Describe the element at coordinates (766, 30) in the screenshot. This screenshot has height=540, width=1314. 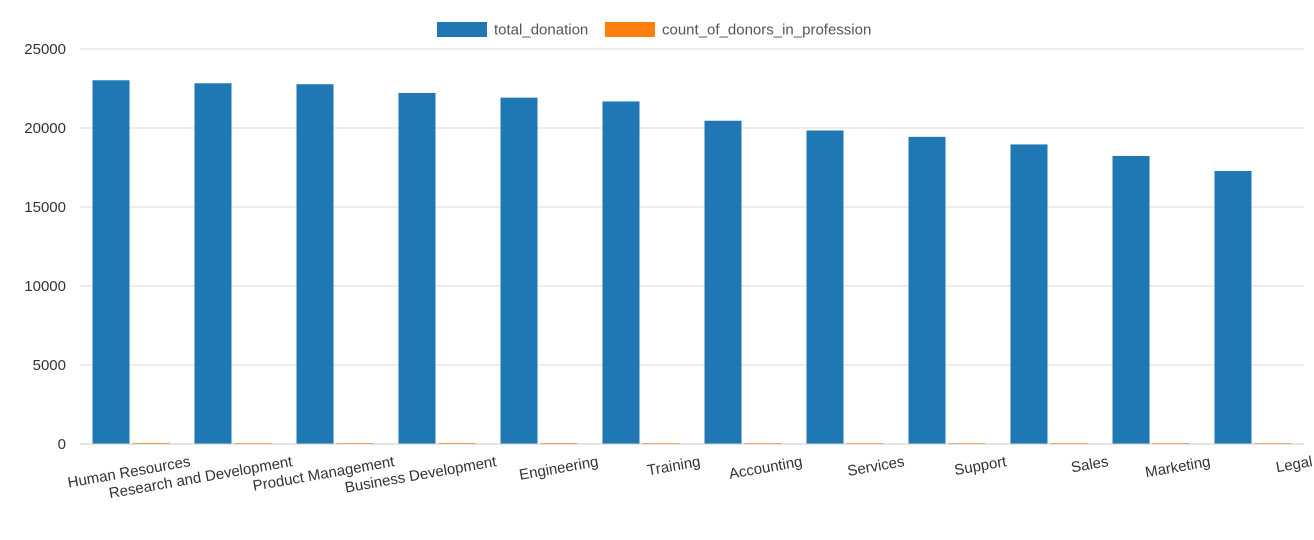
I see `legend-label: count_of_donors_in_profession` at that location.